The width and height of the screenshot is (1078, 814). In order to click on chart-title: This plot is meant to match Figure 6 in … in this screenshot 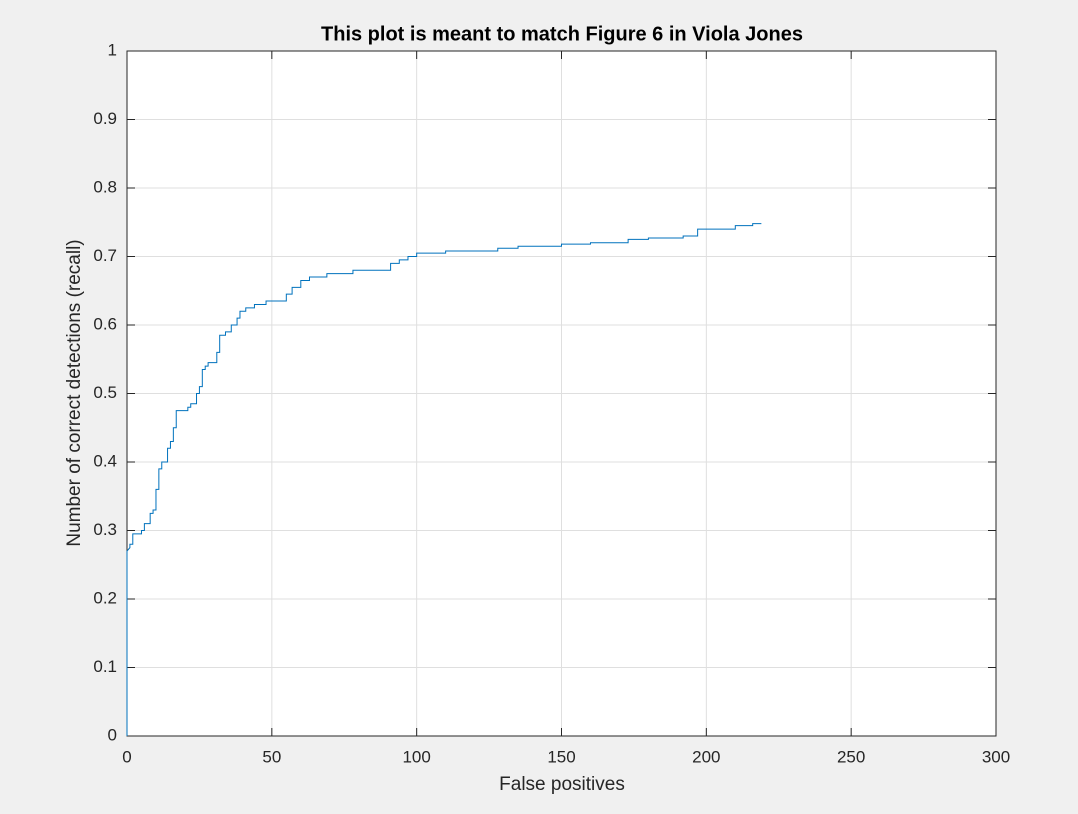, I will do `click(562, 34)`.